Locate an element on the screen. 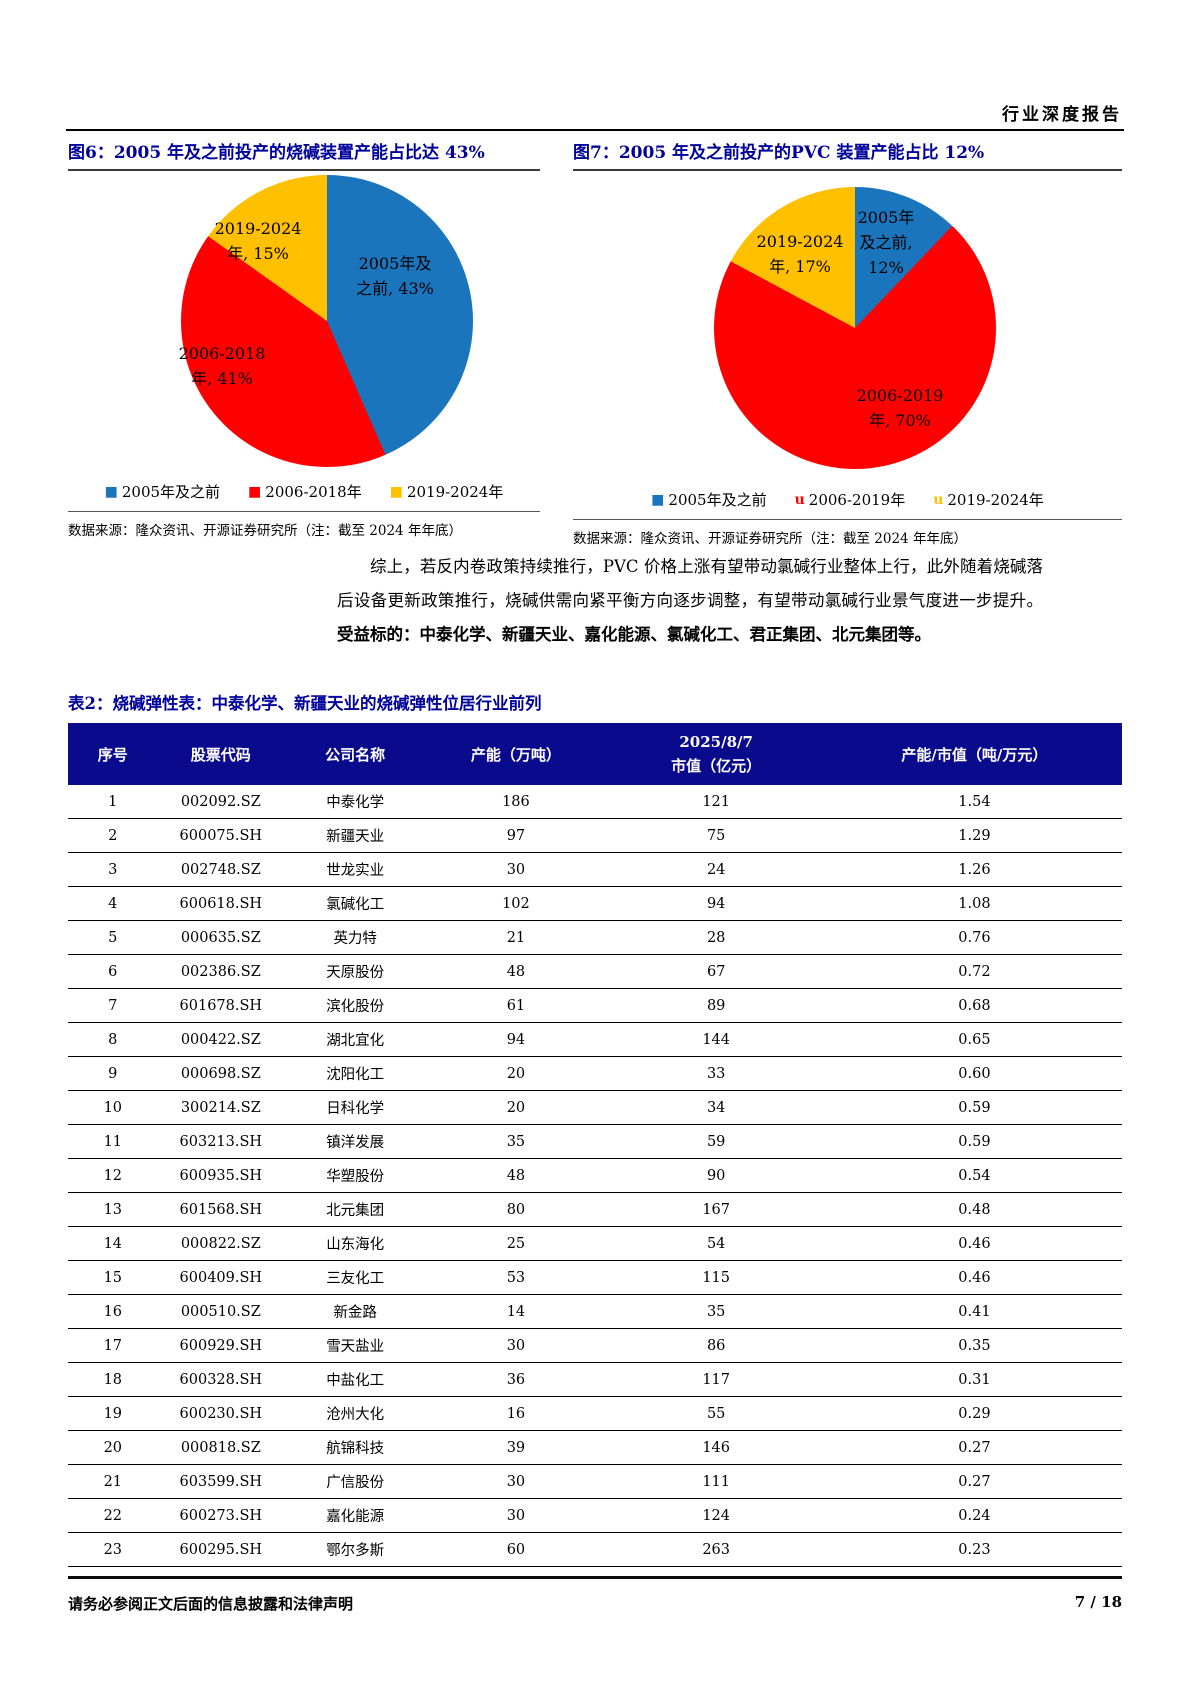  cell-ticker: 002092.SZ is located at coordinates (221, 802).